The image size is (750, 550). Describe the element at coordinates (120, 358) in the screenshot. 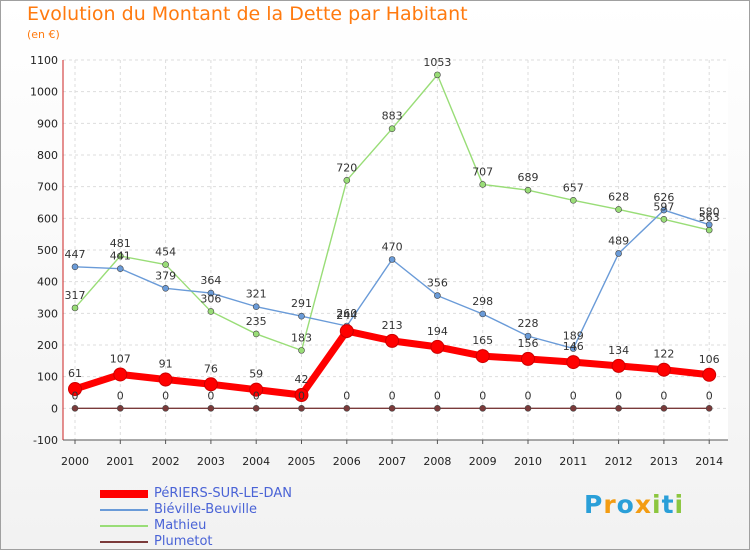

I see `data-label-0: 107` at that location.